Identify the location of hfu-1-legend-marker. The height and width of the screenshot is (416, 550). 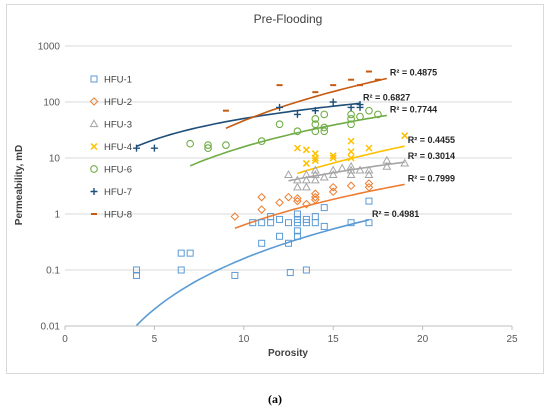
(94, 79).